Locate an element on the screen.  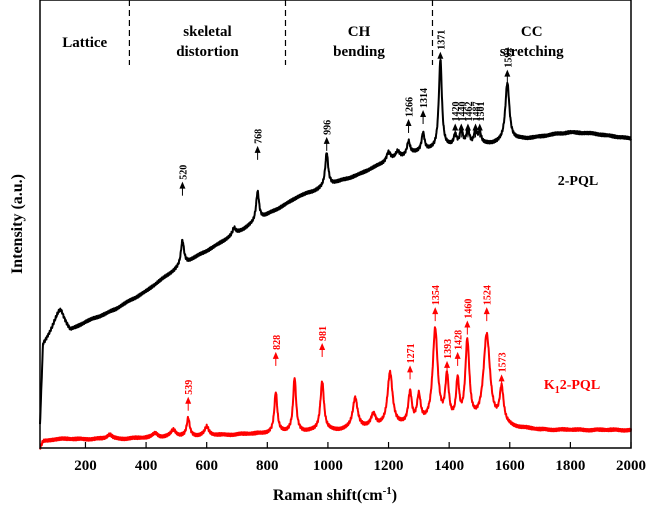
peak-label: 1460 is located at coordinates (468, 309).